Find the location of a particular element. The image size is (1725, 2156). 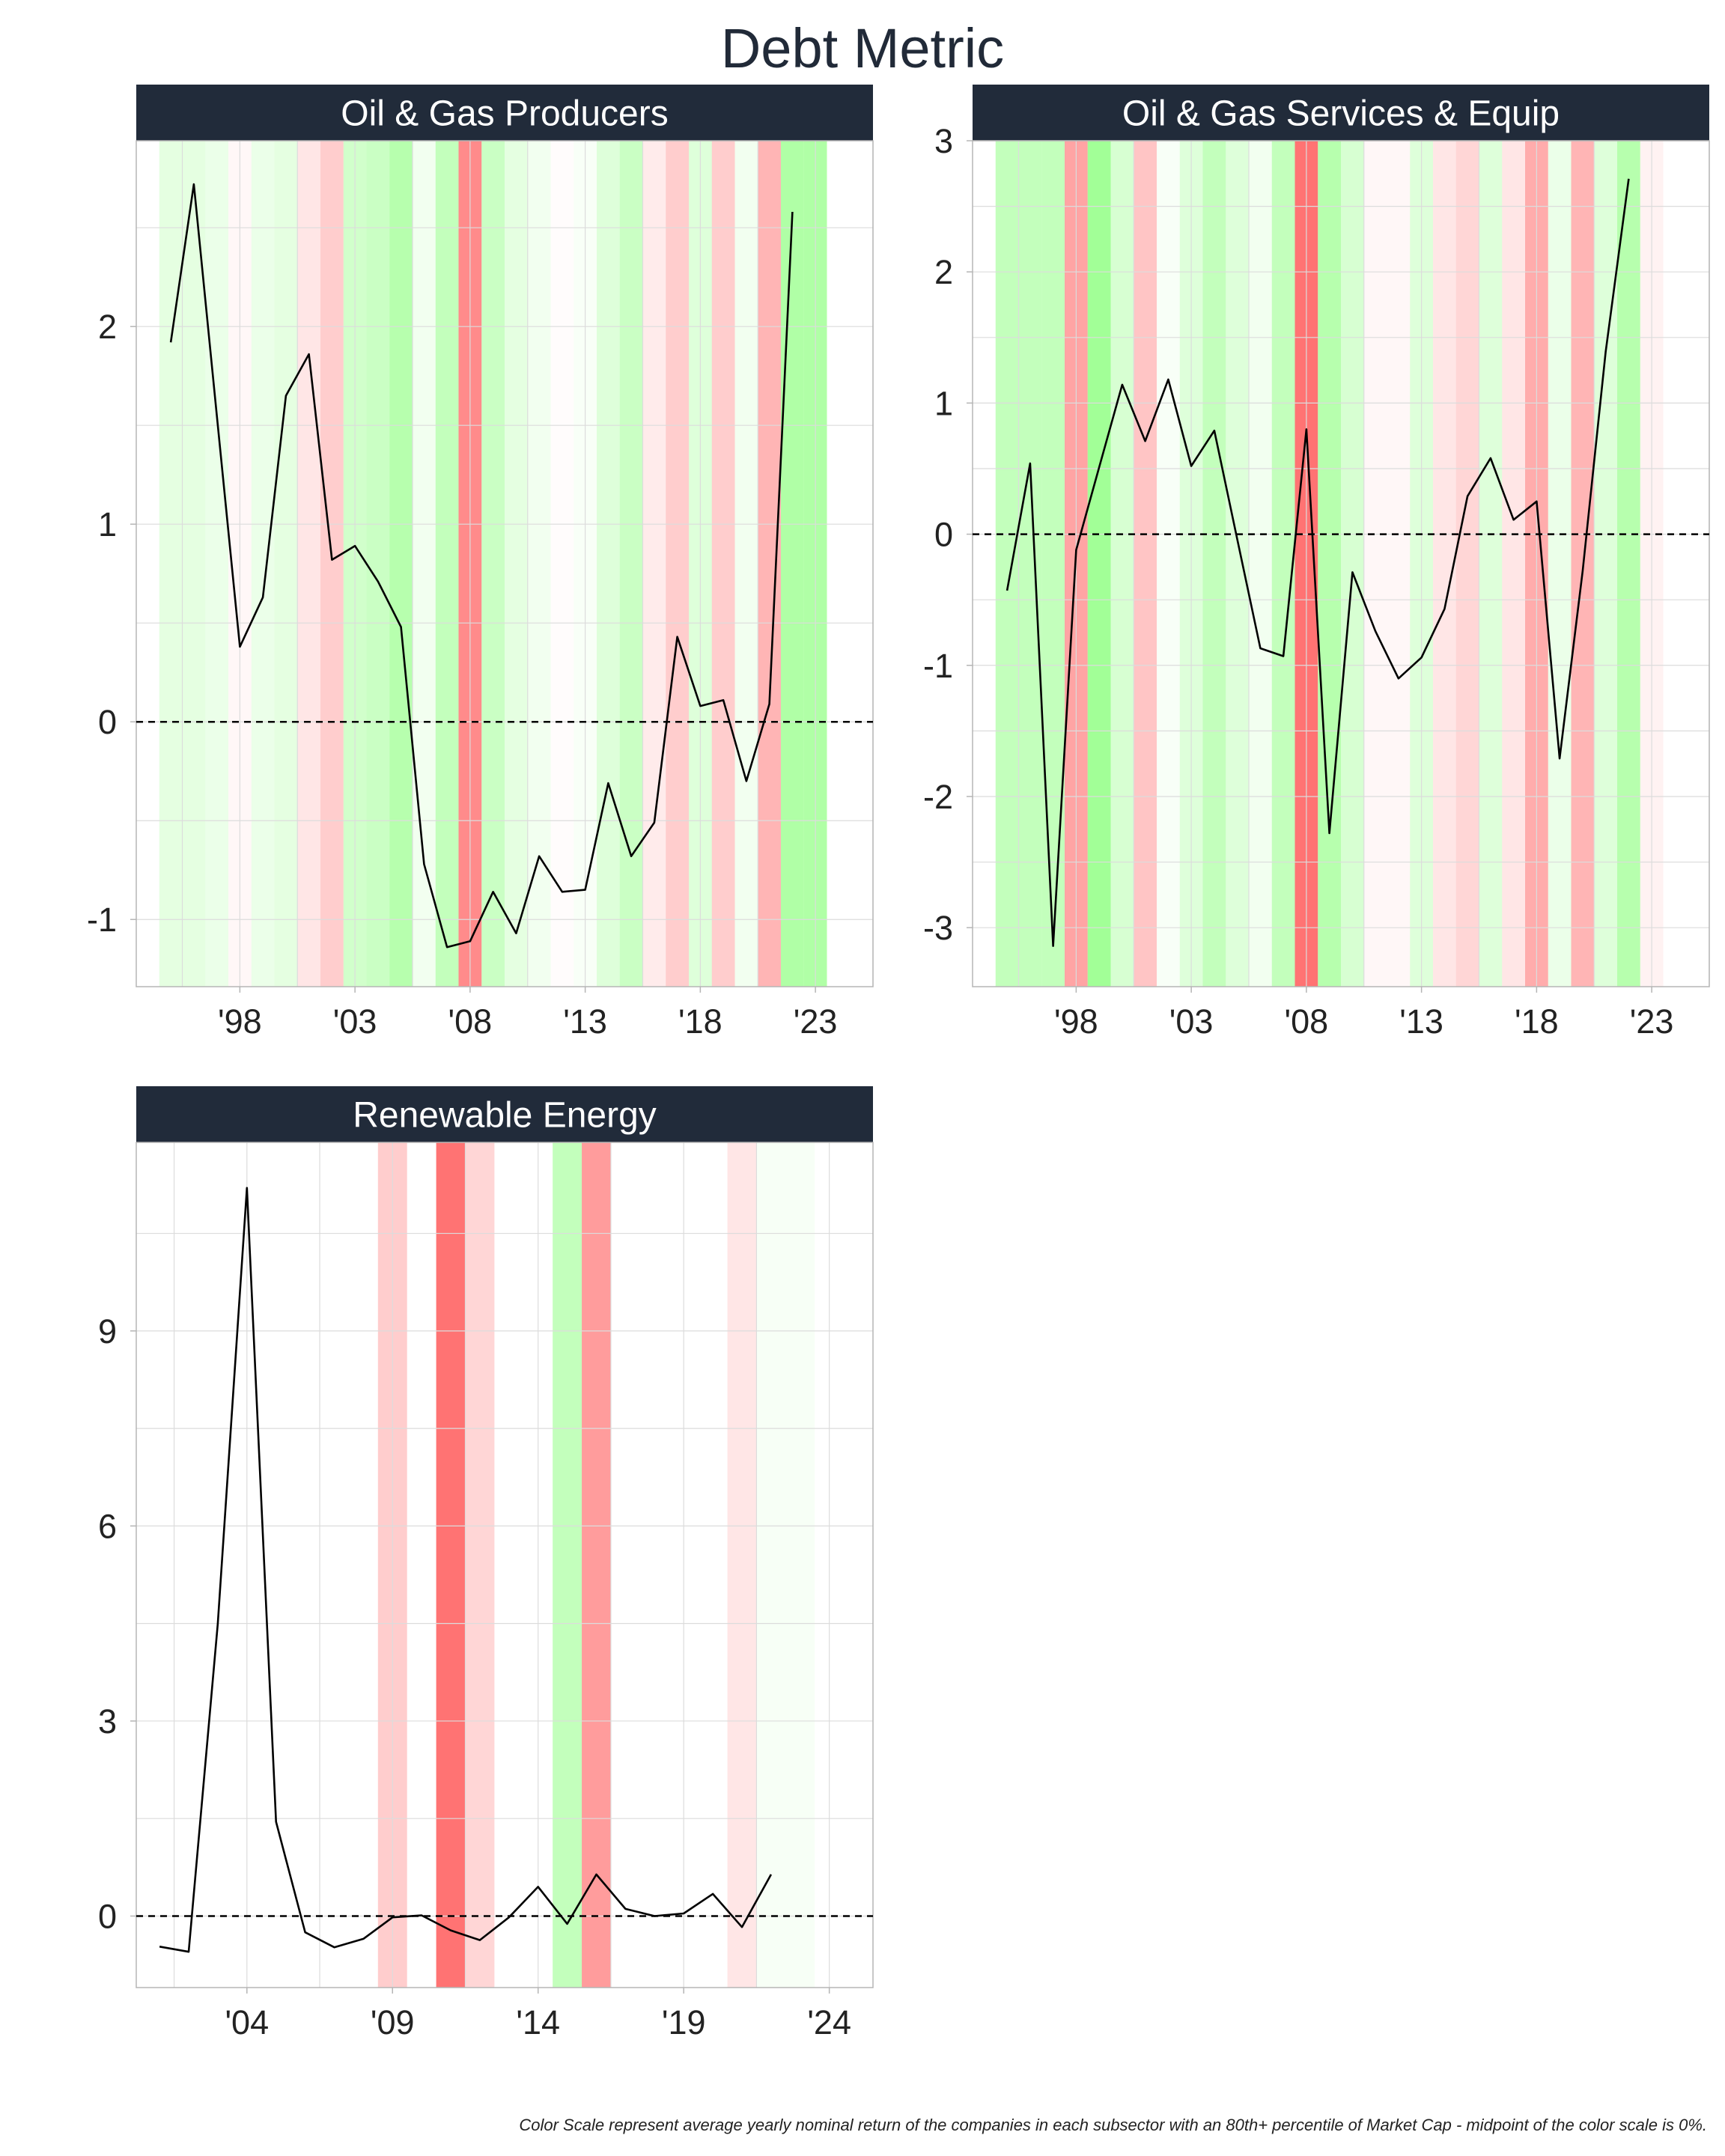

x-tick-label: '24 is located at coordinates (829, 2022).